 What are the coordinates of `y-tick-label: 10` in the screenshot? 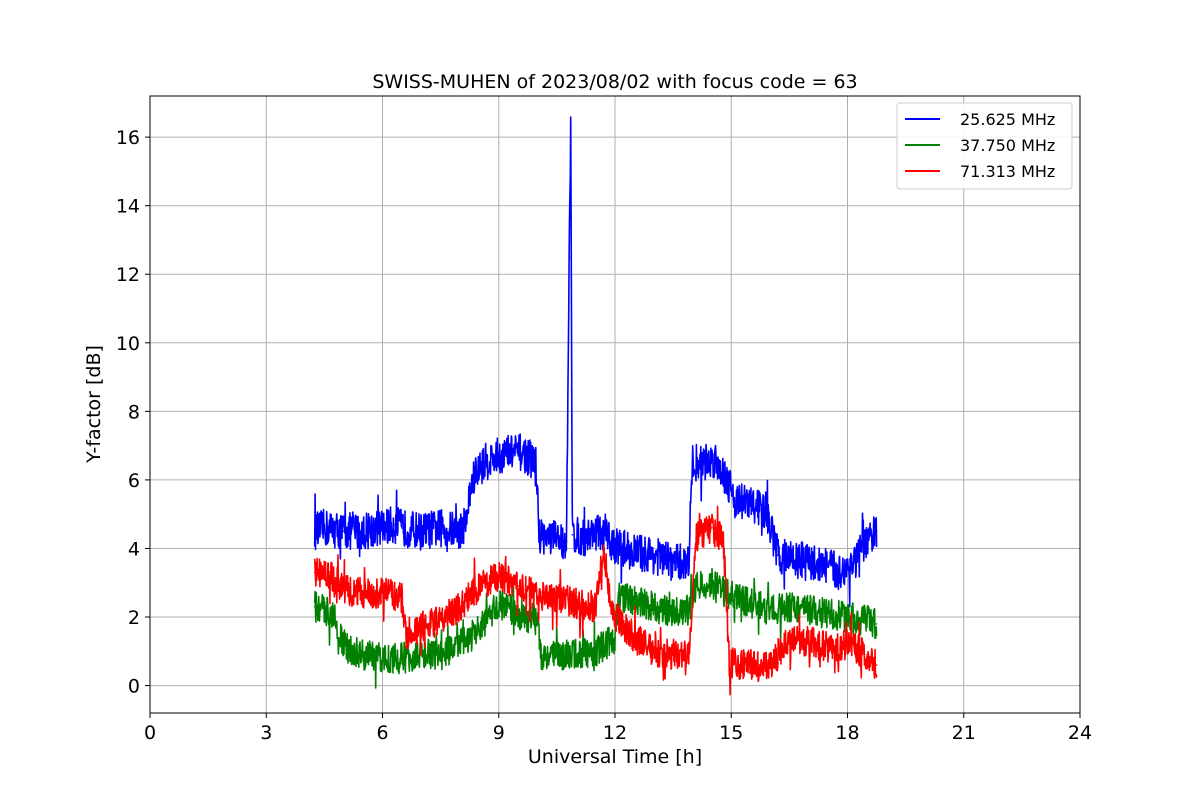 It's located at (128, 344).